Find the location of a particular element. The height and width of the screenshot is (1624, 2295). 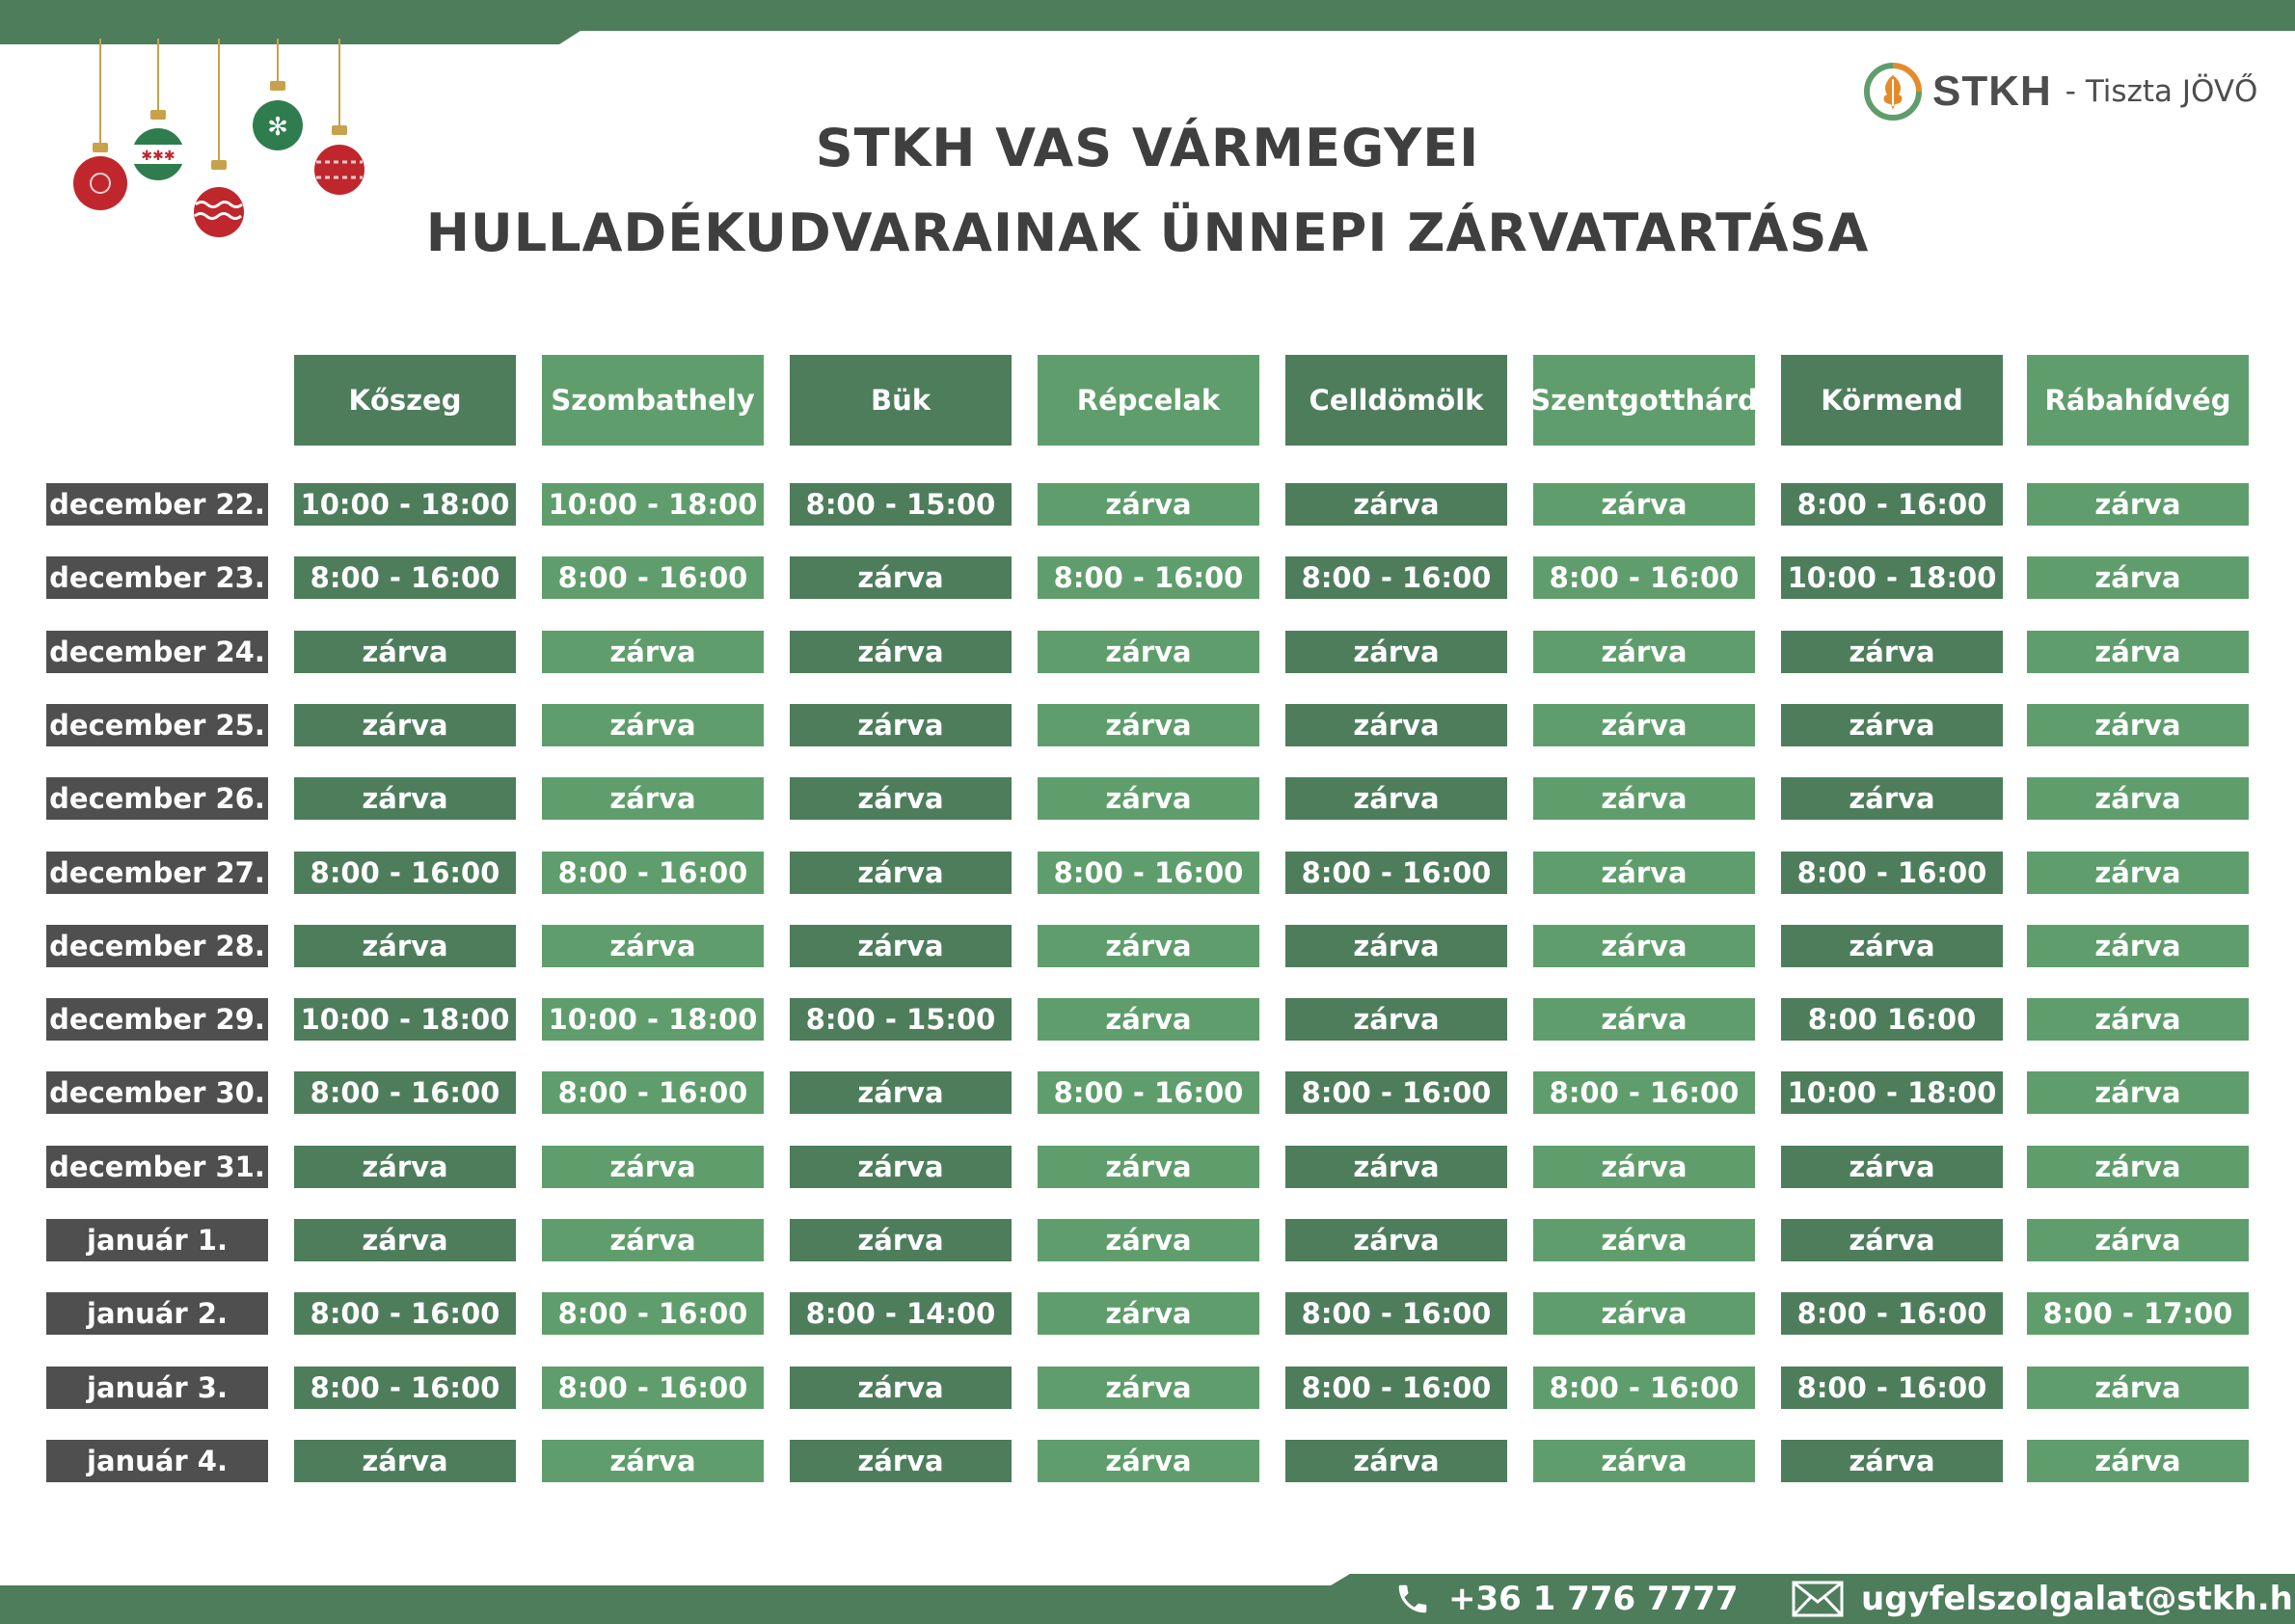

column-header: Celldömölk is located at coordinates (1396, 400).